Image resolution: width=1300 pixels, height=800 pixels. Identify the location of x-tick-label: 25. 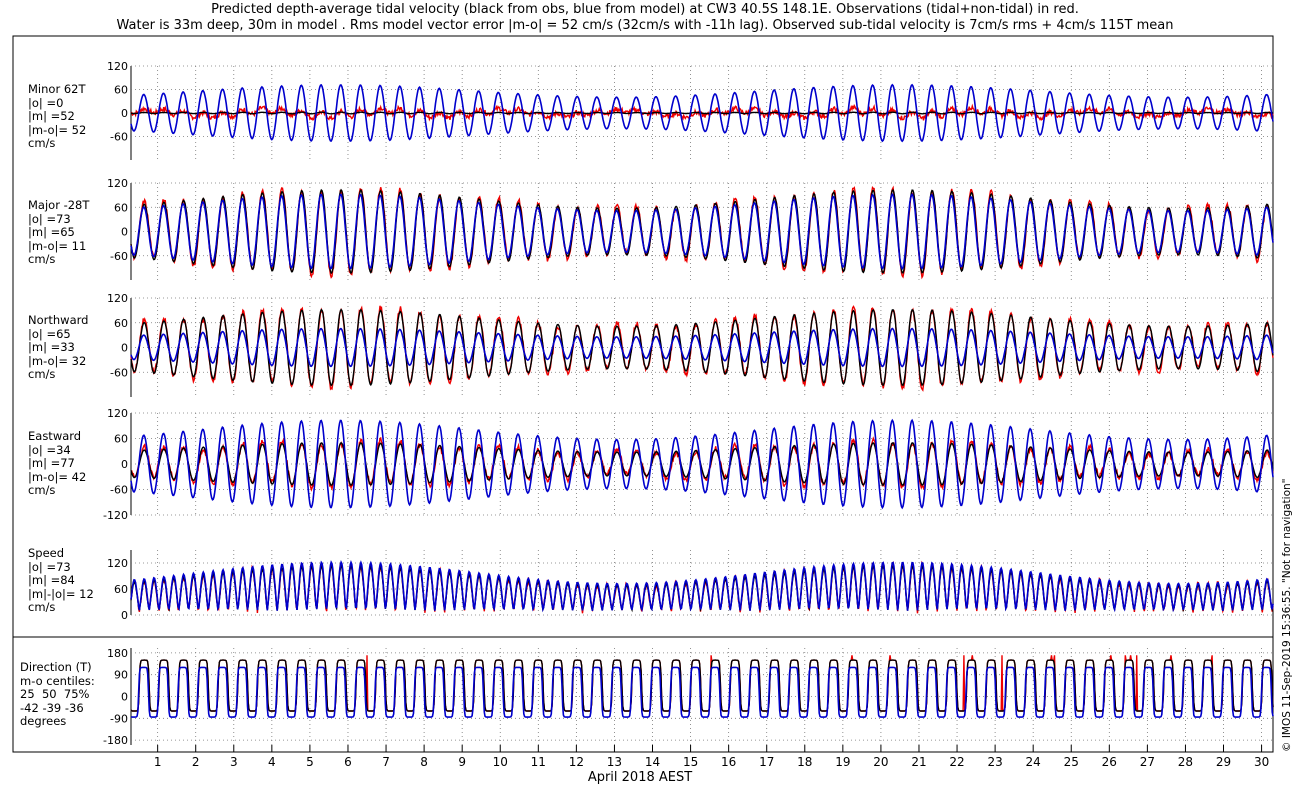
(1071, 762).